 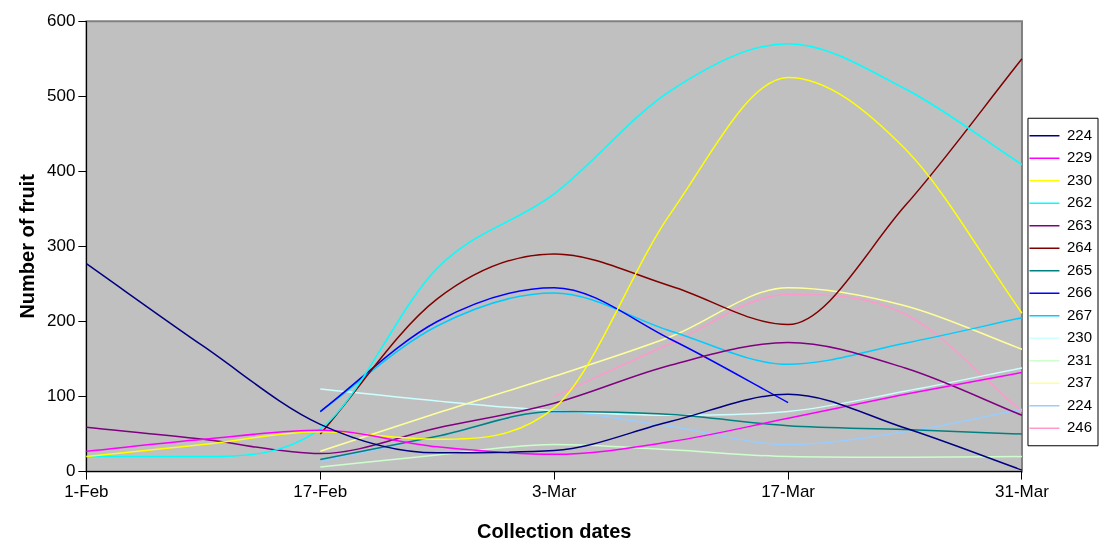 I want to click on legend-label: 229, so click(x=1079, y=157).